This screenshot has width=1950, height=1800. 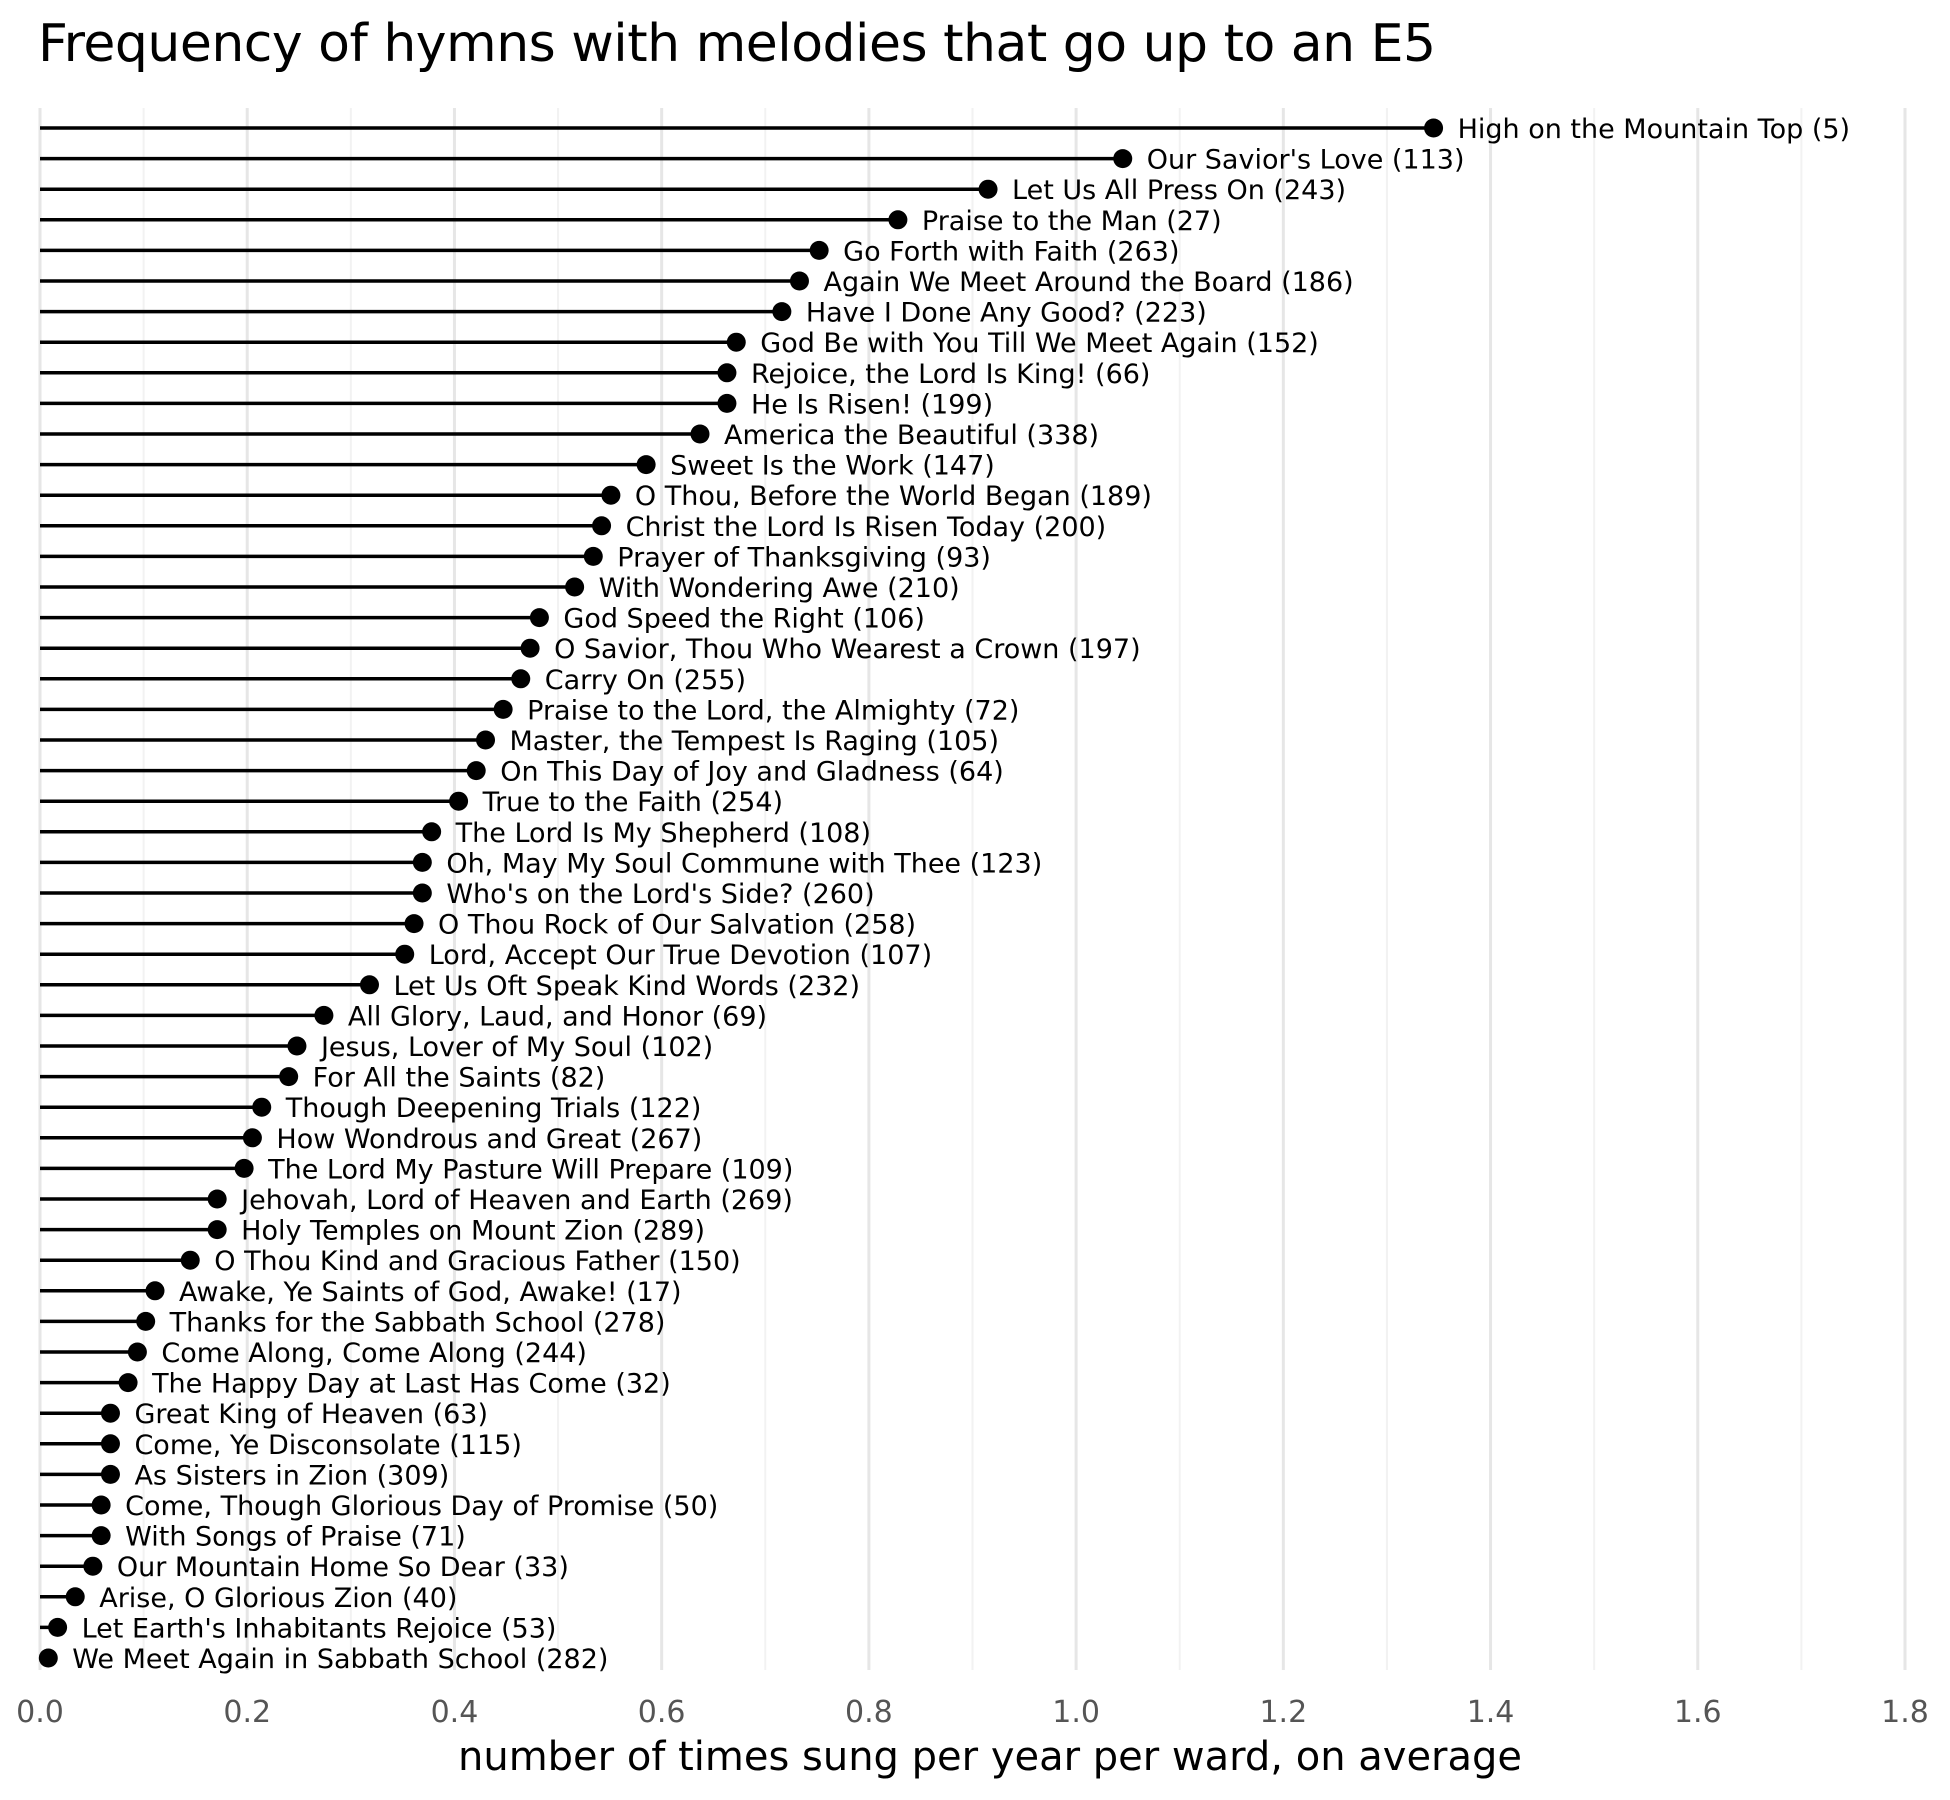 I want to click on hymn-label: For All the Saints (82), so click(x=459, y=1078).